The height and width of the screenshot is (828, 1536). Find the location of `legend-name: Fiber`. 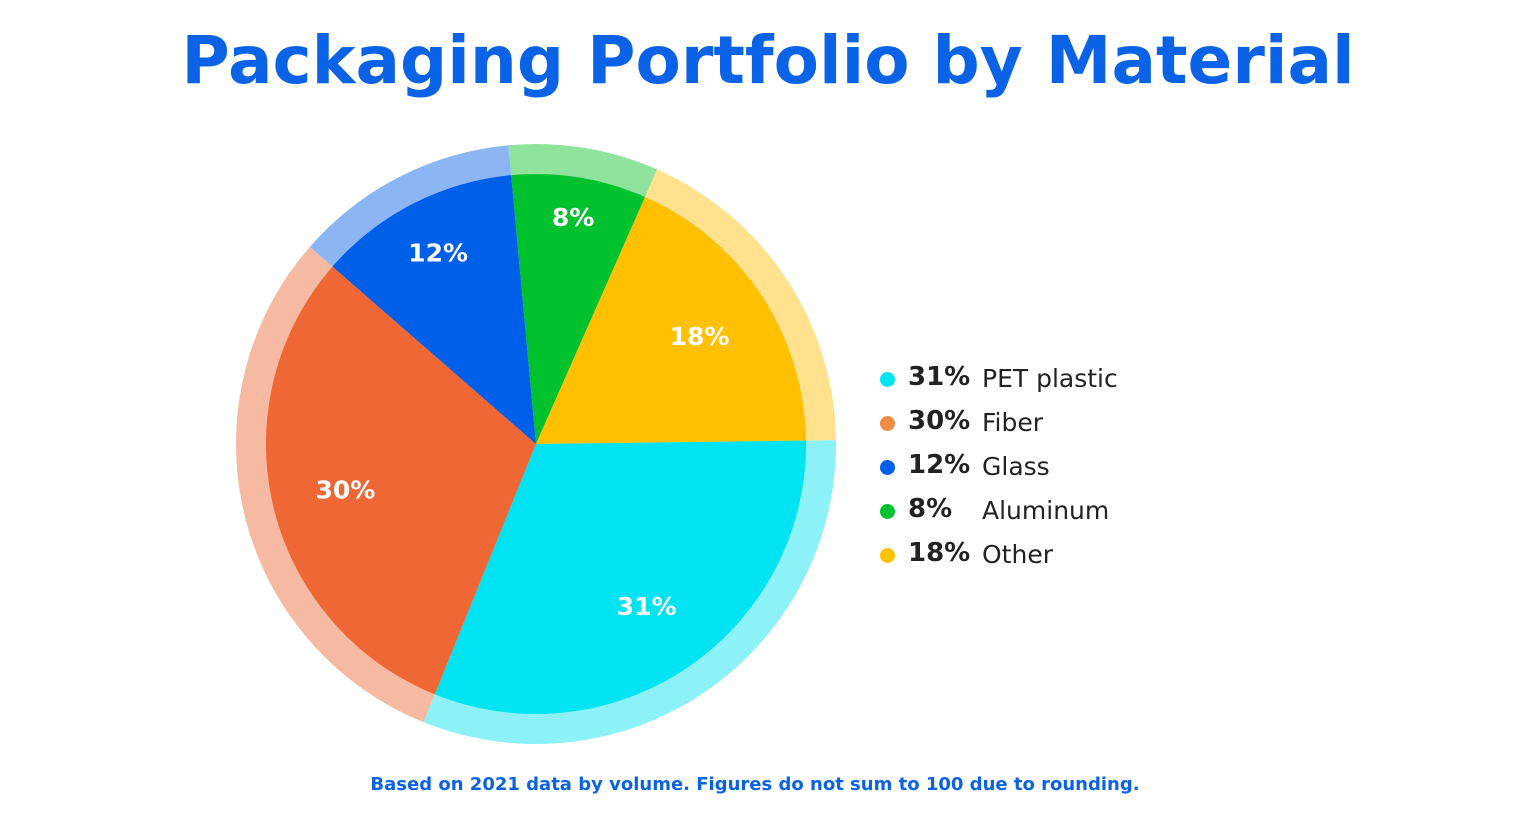

legend-name: Fiber is located at coordinates (1013, 422).